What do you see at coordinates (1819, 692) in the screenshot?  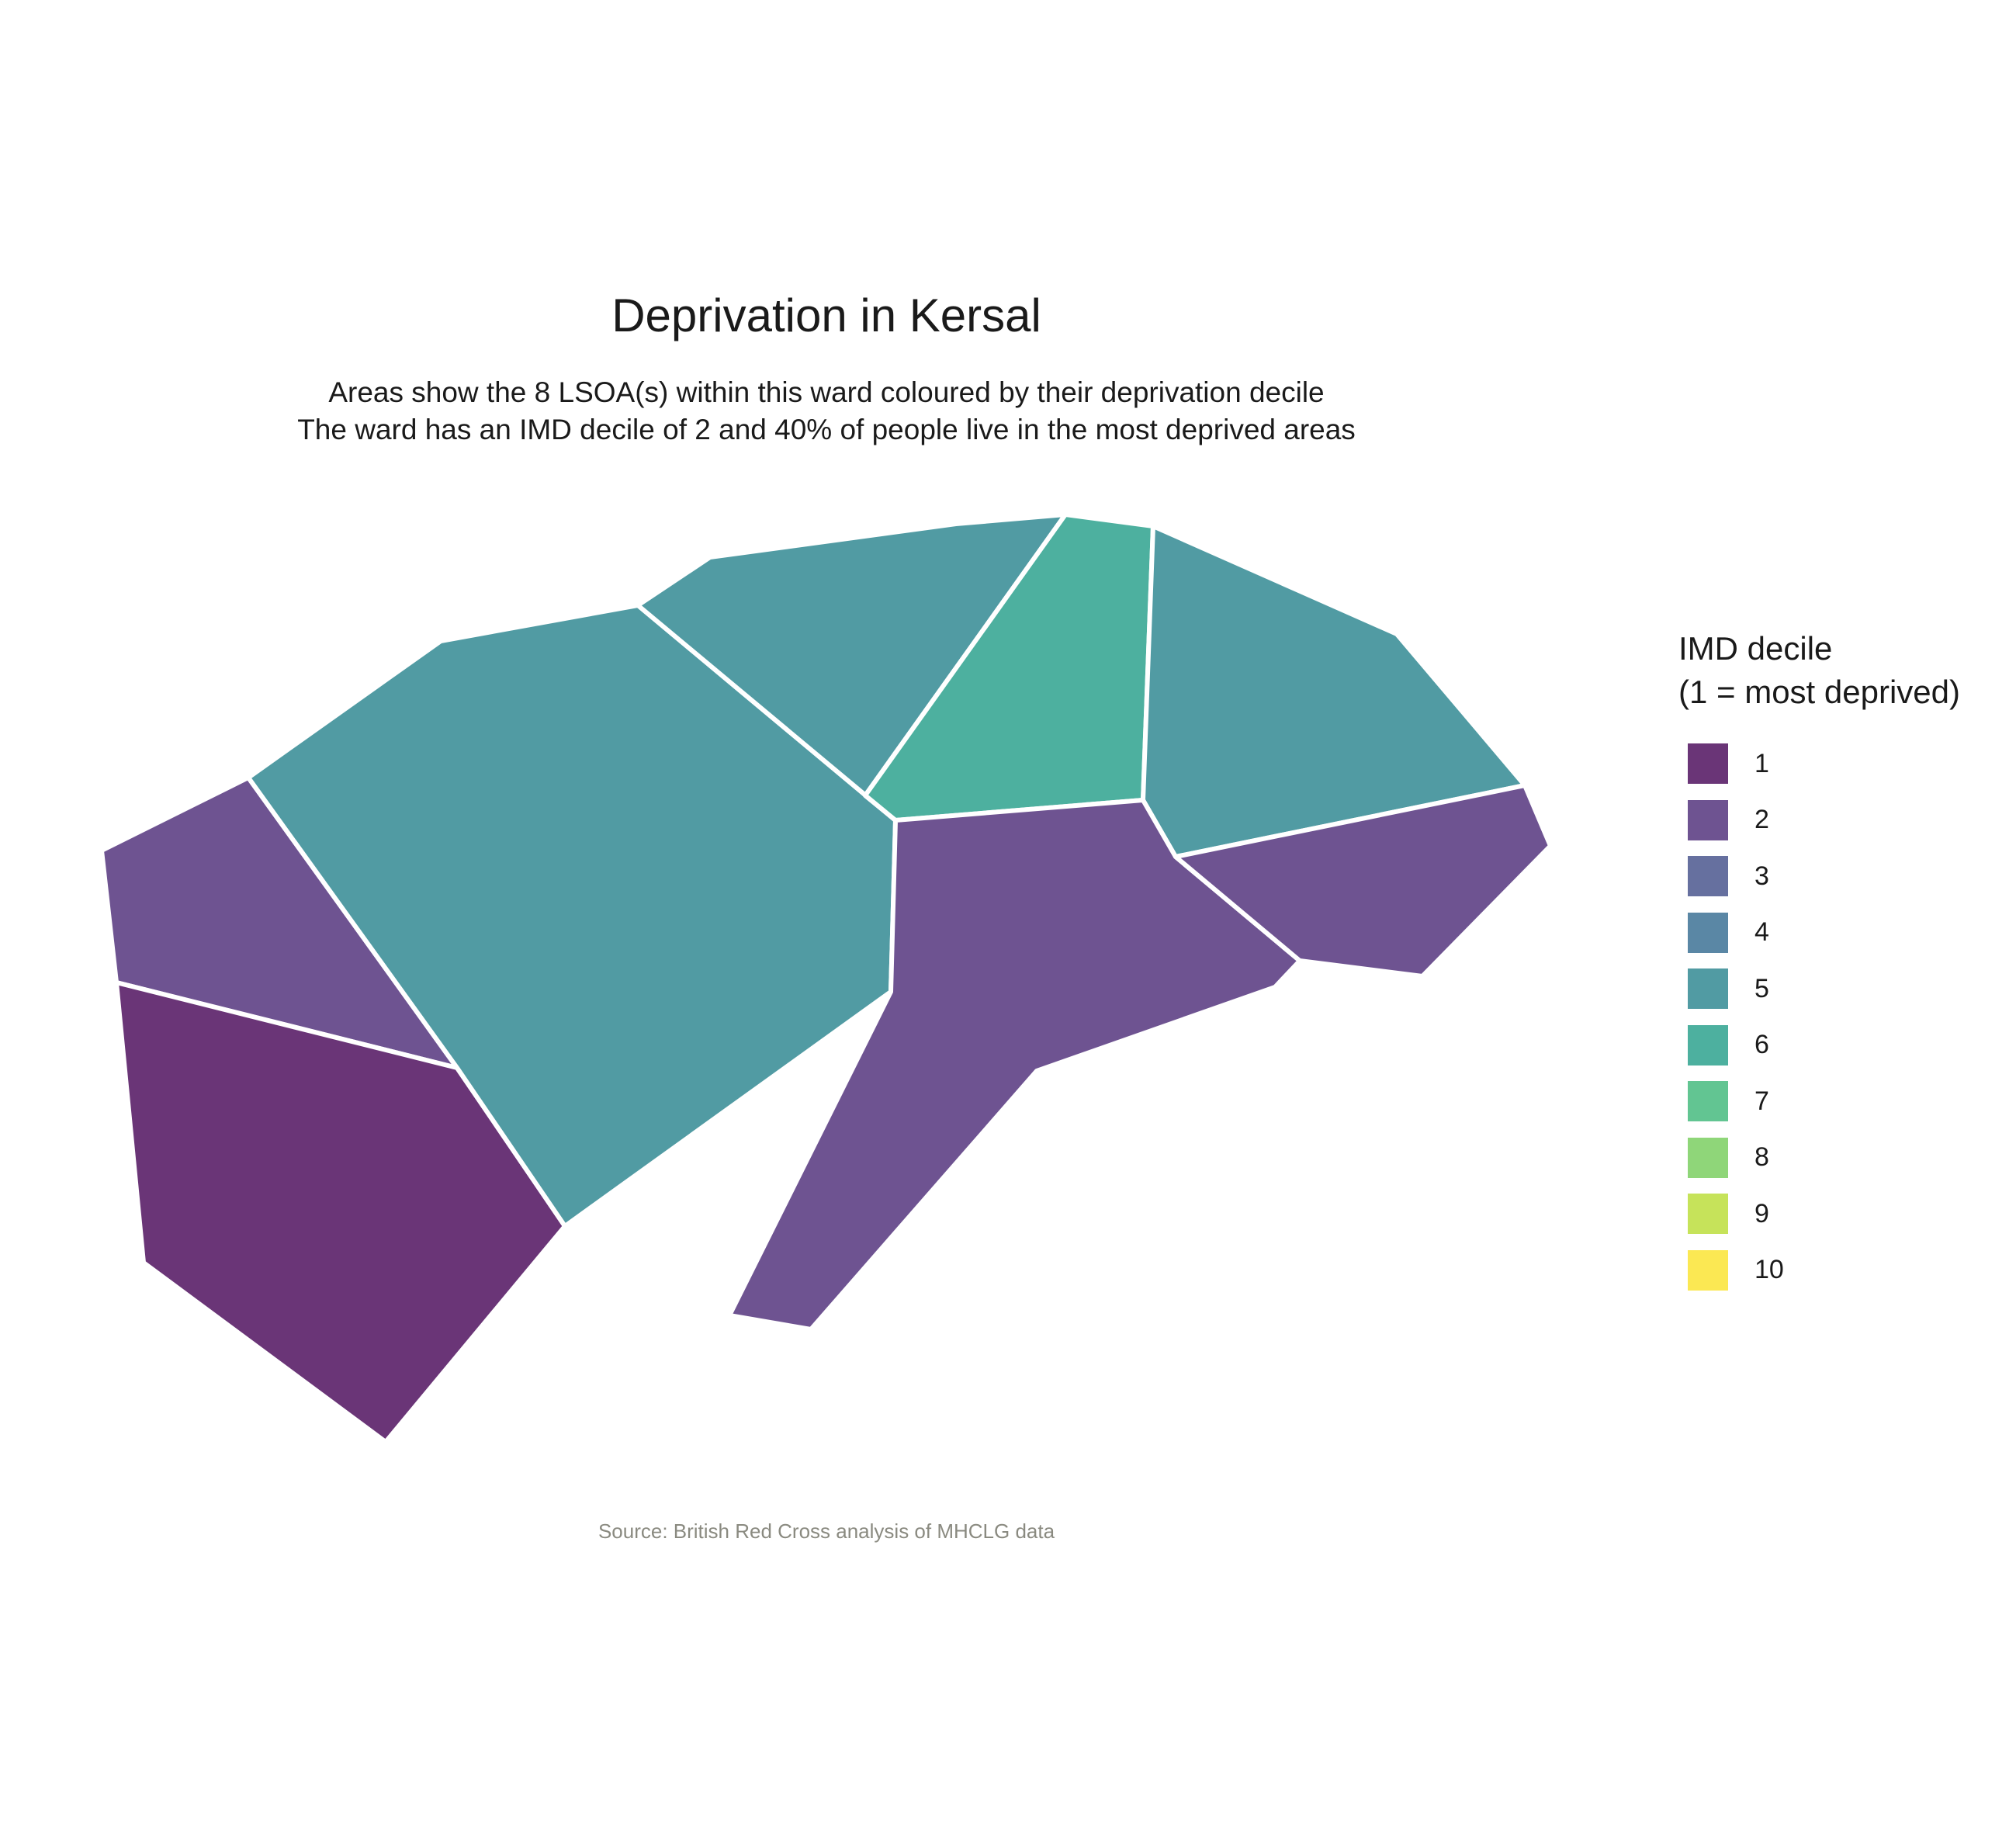 I see `legend-title-line-2: (1 = most deprived)` at bounding box center [1819, 692].